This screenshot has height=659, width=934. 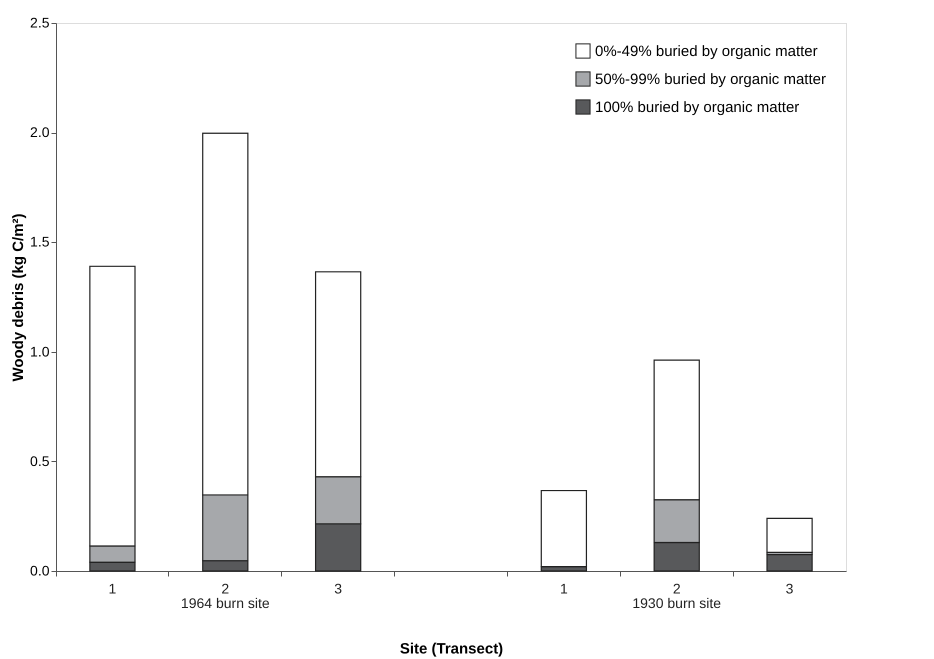 What do you see at coordinates (225, 603) in the screenshot?
I see `text: 1964 burn site` at bounding box center [225, 603].